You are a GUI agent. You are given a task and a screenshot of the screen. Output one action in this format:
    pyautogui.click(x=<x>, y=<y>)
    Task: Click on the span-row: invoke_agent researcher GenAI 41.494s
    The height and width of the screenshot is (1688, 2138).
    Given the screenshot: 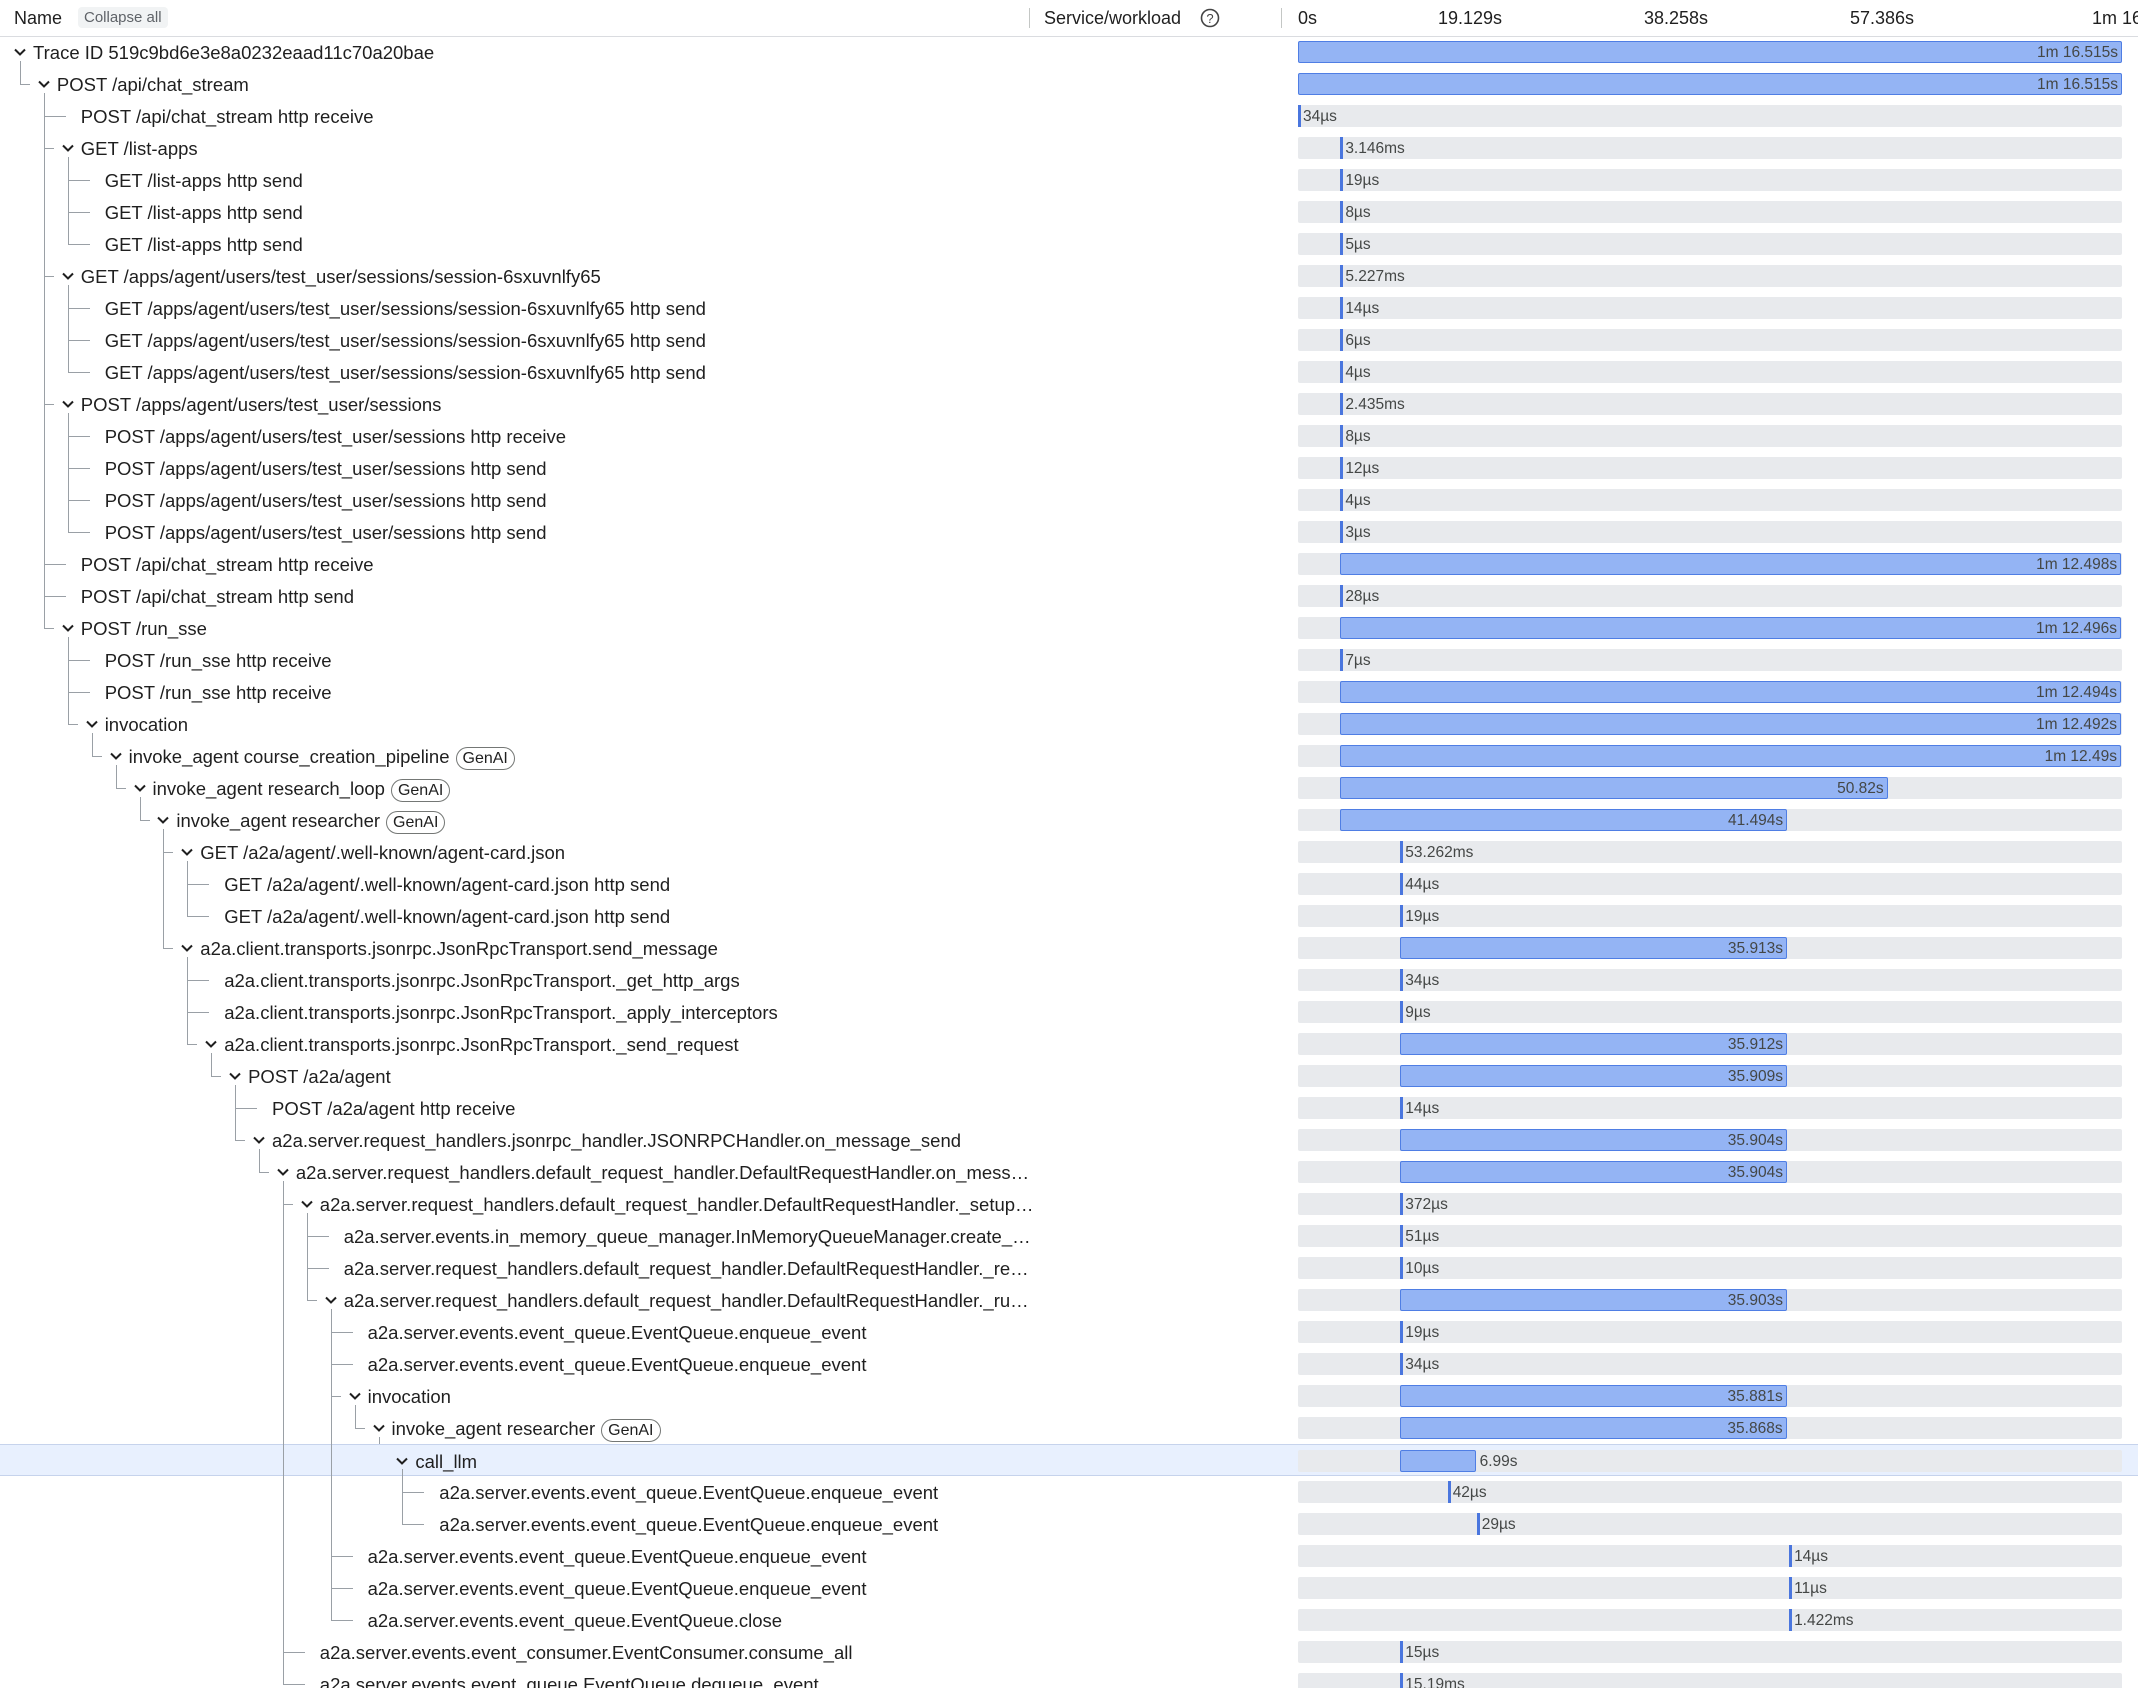 What is the action you would take?
    pyautogui.click(x=1069, y=820)
    